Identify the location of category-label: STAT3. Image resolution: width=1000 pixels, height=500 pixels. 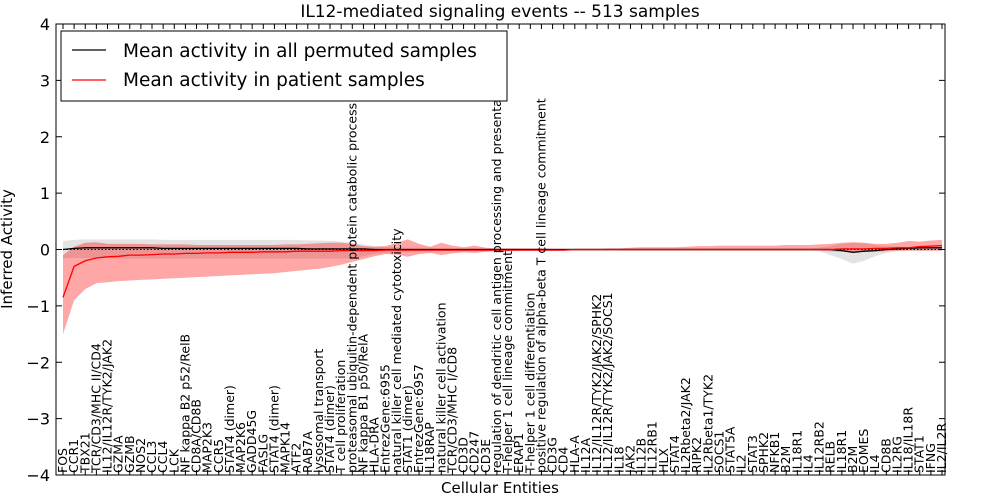
(752, 454).